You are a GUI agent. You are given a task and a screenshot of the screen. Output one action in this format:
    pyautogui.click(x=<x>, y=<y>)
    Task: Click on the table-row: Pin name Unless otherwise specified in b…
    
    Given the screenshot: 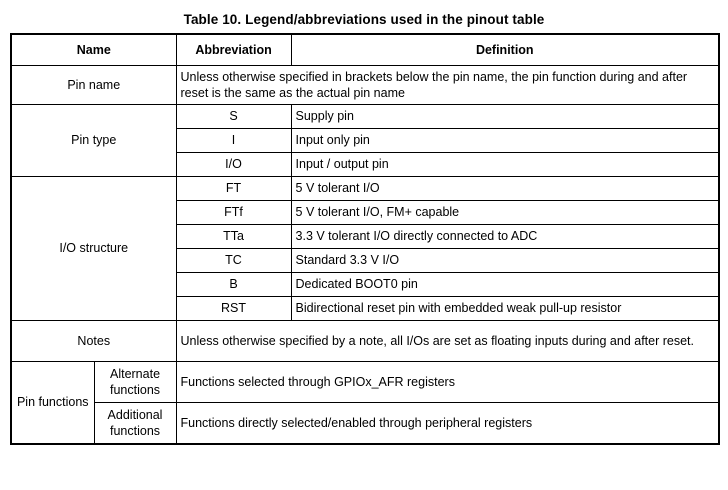 What is the action you would take?
    pyautogui.click(x=365, y=85)
    